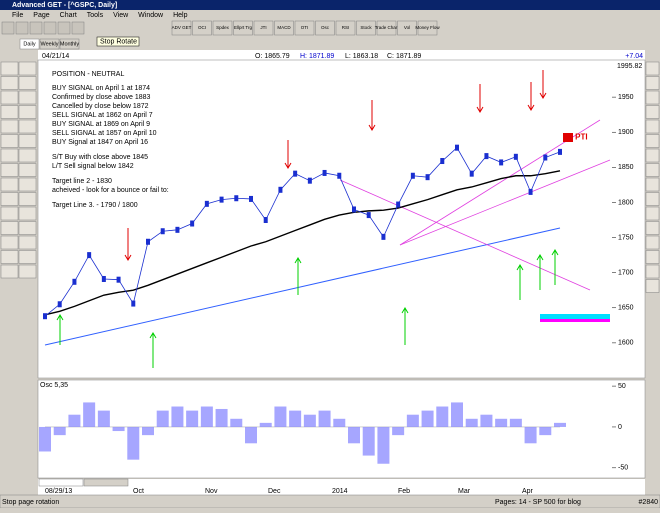 The width and height of the screenshot is (660, 513). Describe the element at coordinates (528, 491) in the screenshot. I see `x-tick-label: Apr` at that location.